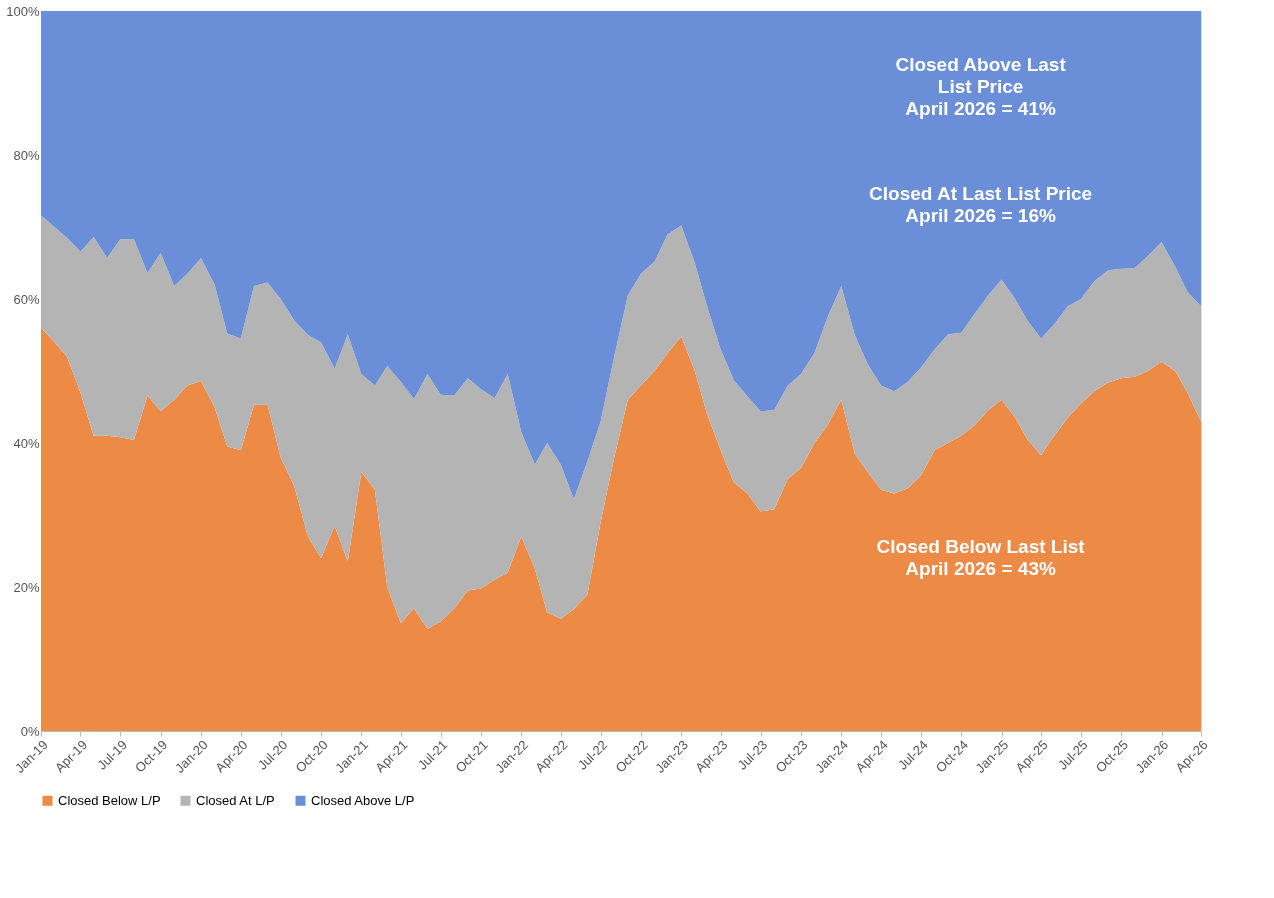 This screenshot has height=898, width=1274. I want to click on y-tick-label: 60%, so click(26, 299).